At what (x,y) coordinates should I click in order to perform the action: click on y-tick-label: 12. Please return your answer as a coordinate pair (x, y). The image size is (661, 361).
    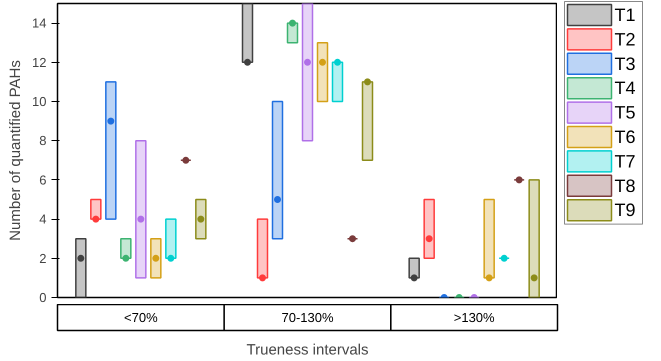
    Looking at the image, I should click on (39, 62).